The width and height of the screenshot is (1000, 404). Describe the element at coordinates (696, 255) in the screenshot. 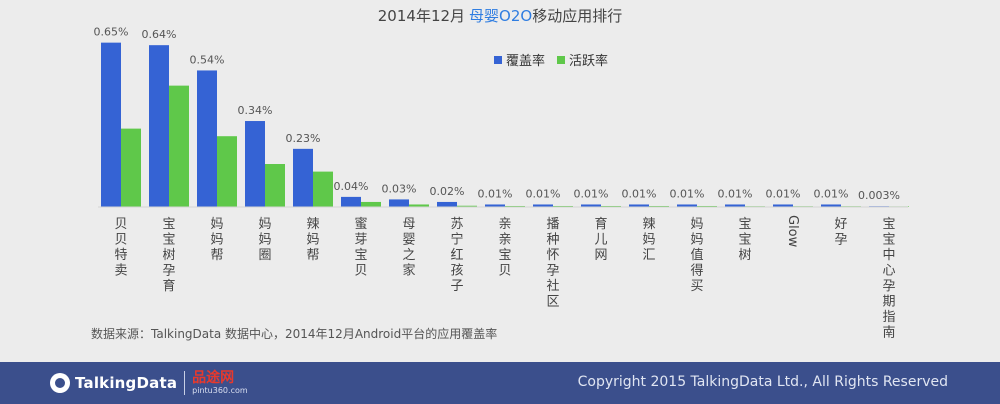

I see `category-label-12: 妈妈值得买` at that location.